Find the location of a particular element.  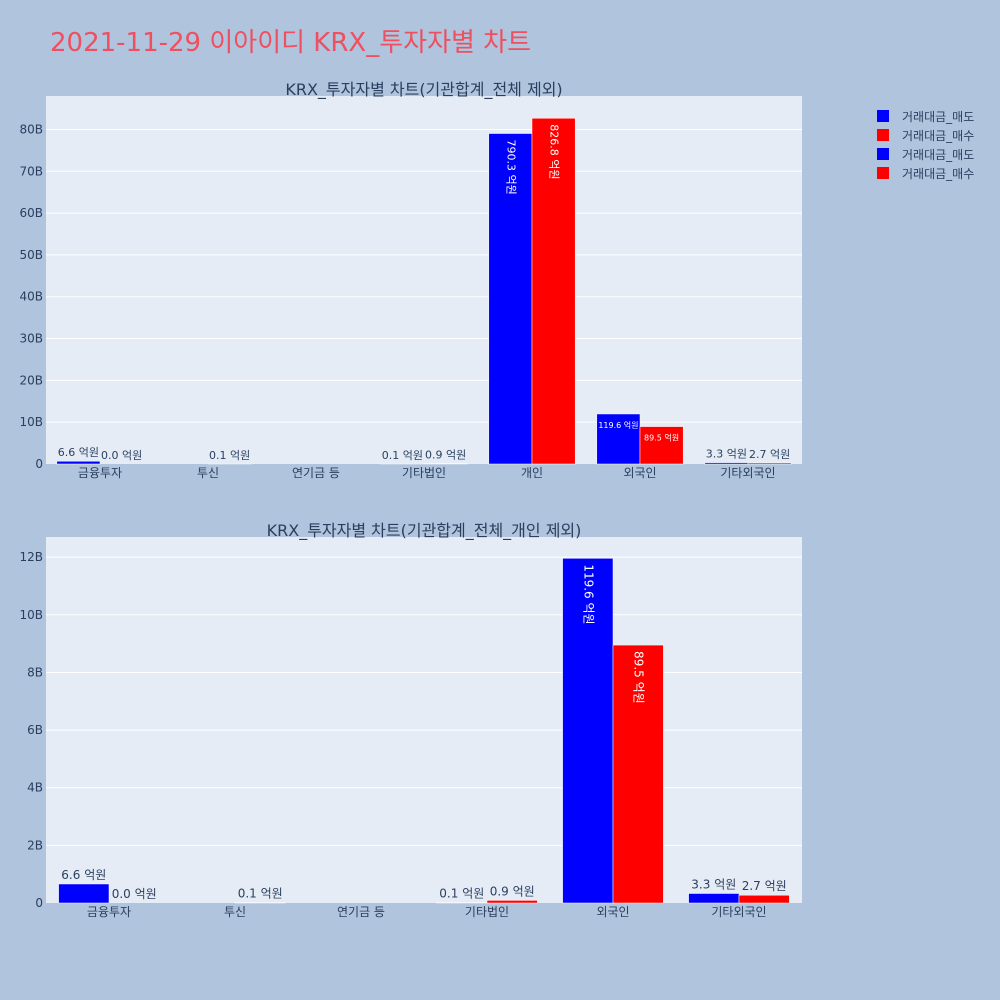

y-tick-label: 80B is located at coordinates (31, 129).